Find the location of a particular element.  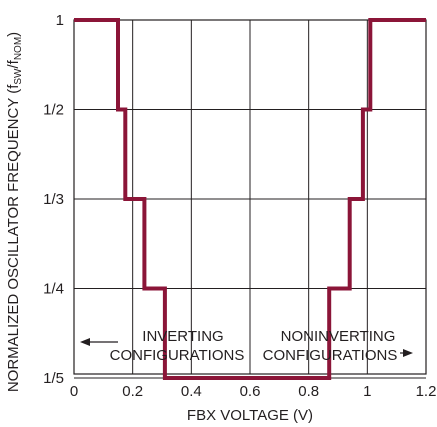

x-tick-label: 0.8 is located at coordinates (308, 391).